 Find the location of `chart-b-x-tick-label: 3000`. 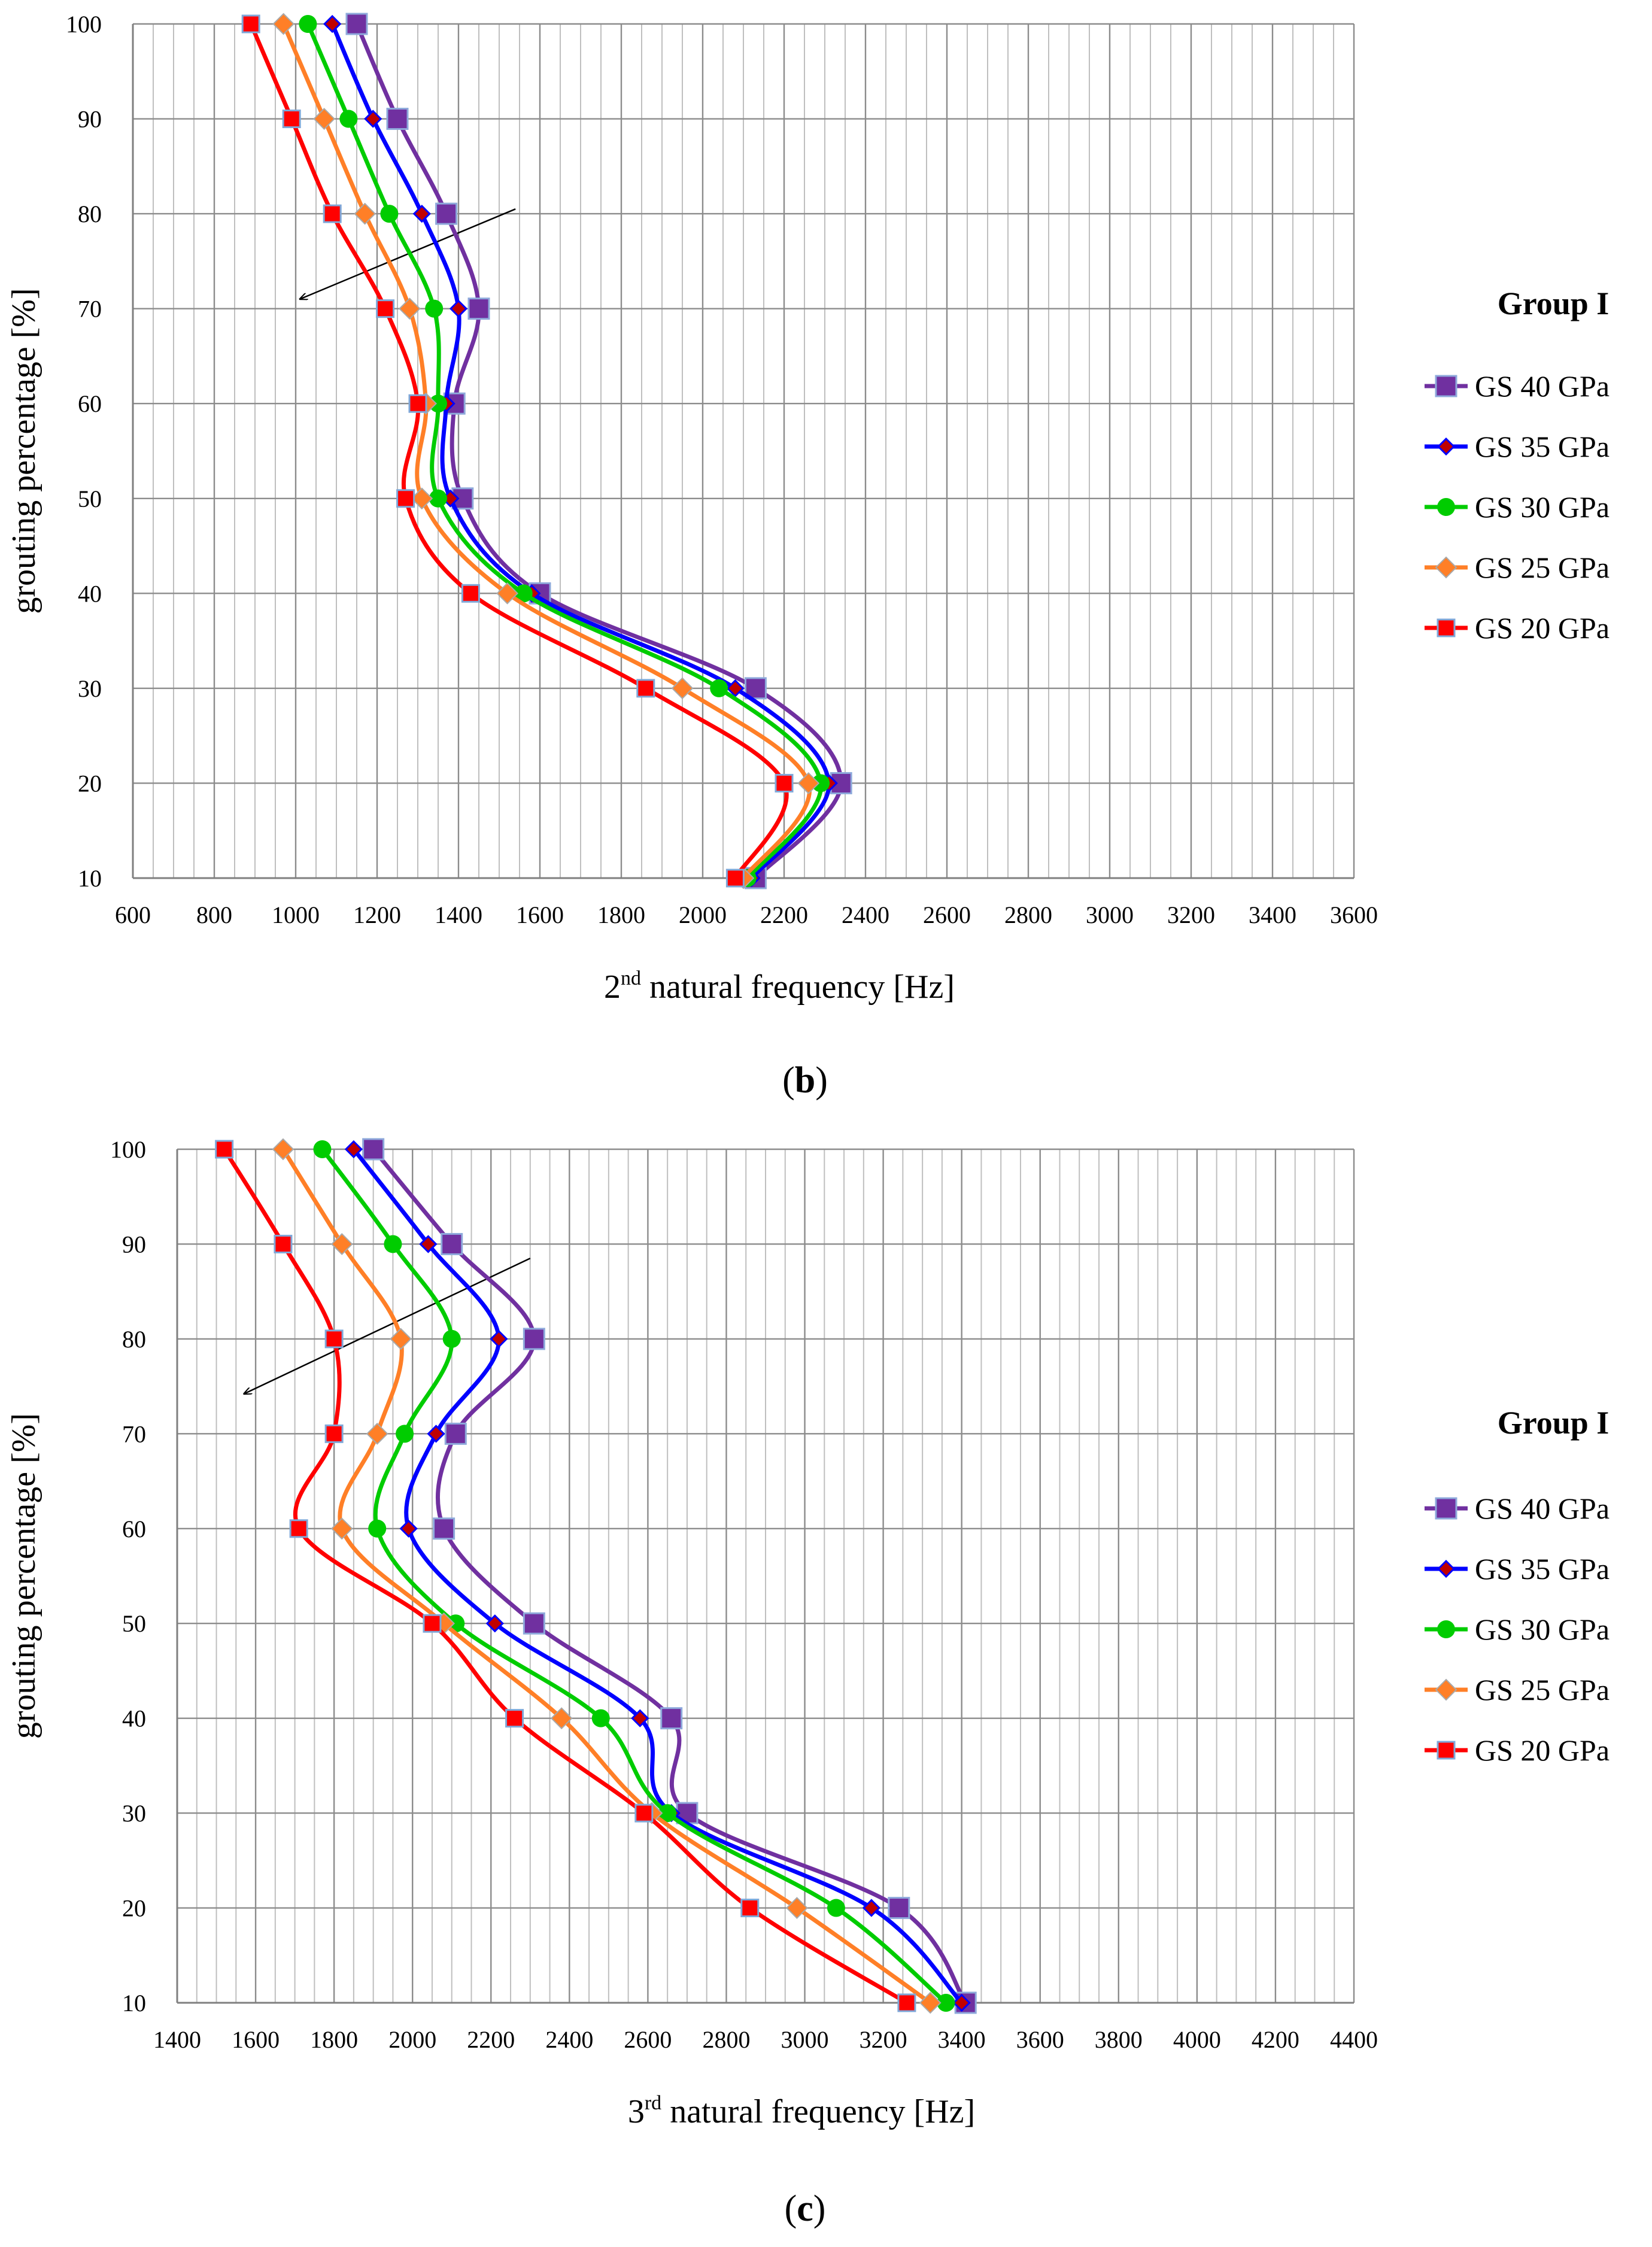

chart-b-x-tick-label: 3000 is located at coordinates (1110, 915).